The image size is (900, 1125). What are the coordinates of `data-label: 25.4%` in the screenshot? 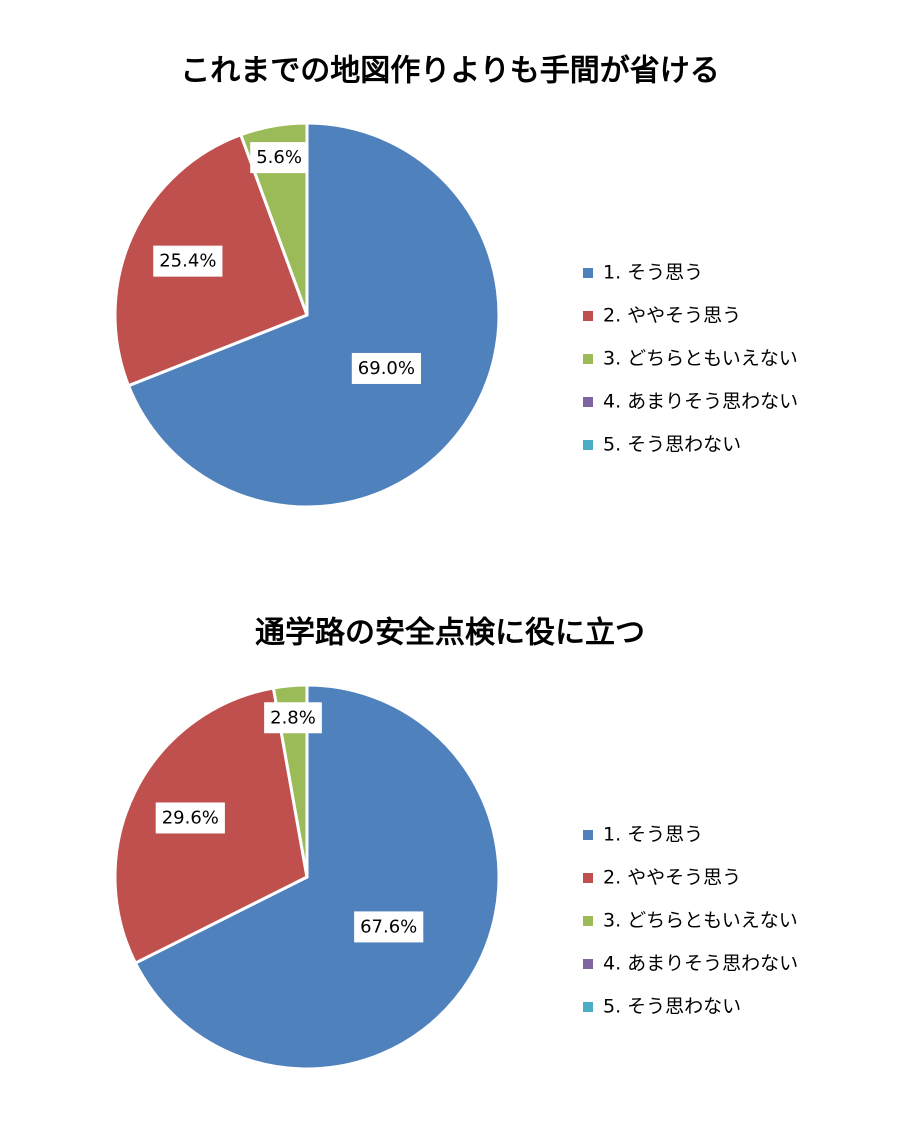 It's located at (188, 261).